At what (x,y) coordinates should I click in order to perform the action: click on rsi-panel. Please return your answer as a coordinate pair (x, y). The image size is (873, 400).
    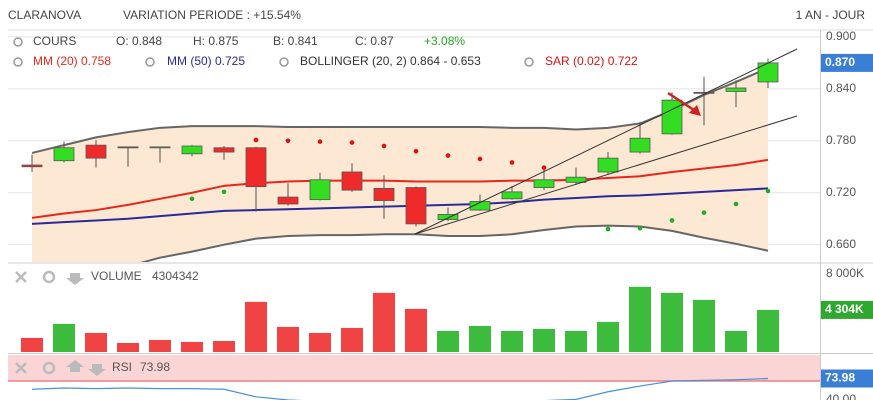
    Looking at the image, I should click on (414, 377).